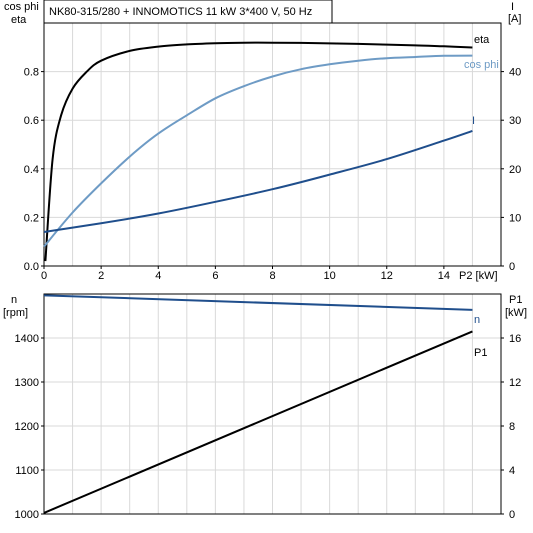 This screenshot has height=533, width=533. Describe the element at coordinates (158, 276) in the screenshot. I see `x-tick-label: 4` at that location.